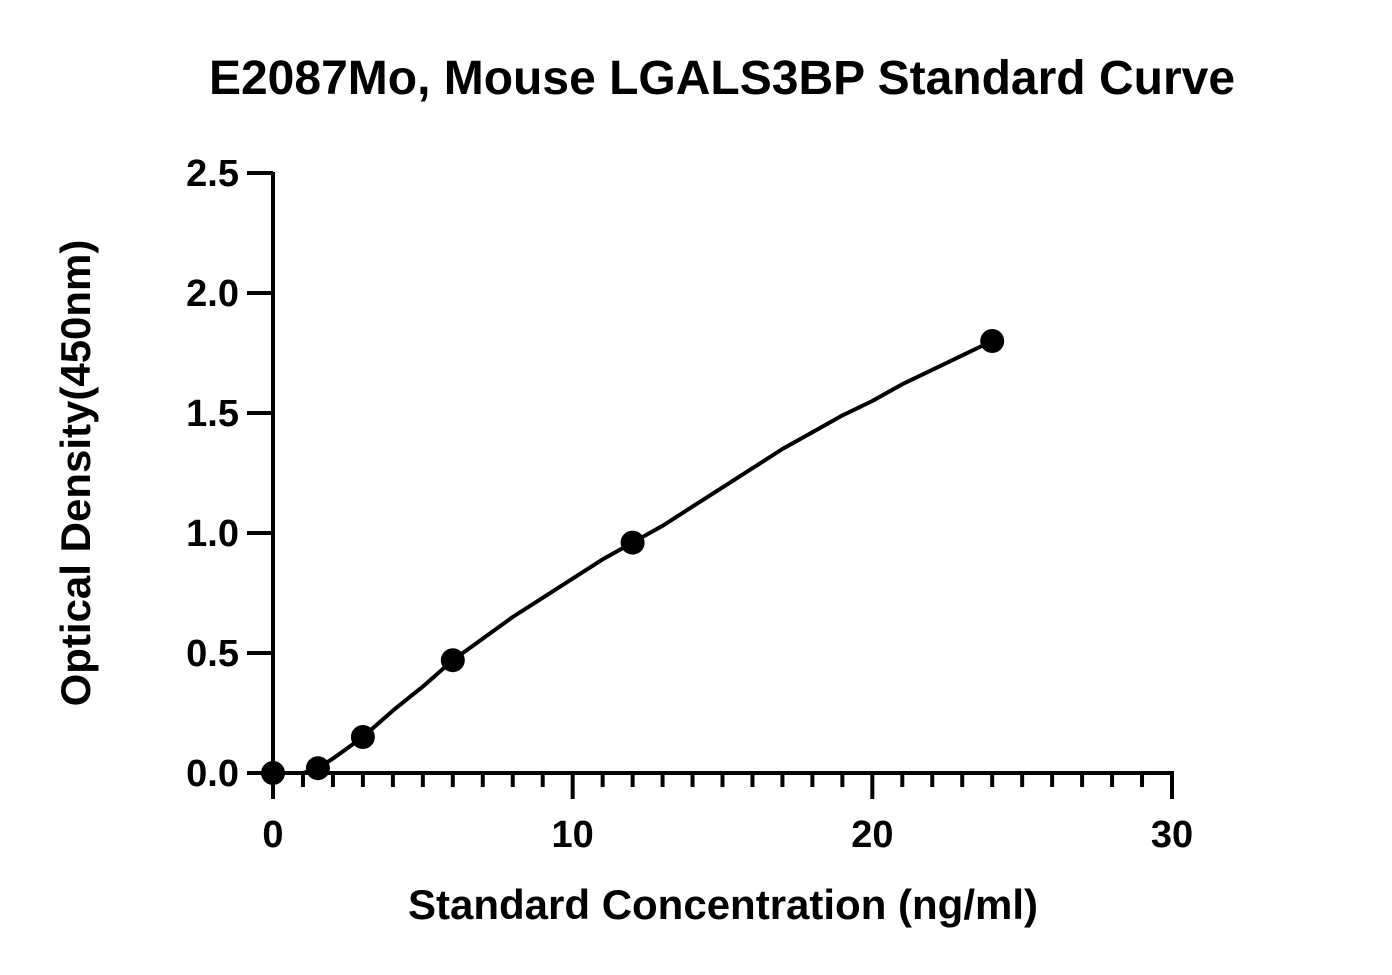 This screenshot has width=1392, height=975. What do you see at coordinates (573, 835) in the screenshot?
I see `x-tick-label: 10` at bounding box center [573, 835].